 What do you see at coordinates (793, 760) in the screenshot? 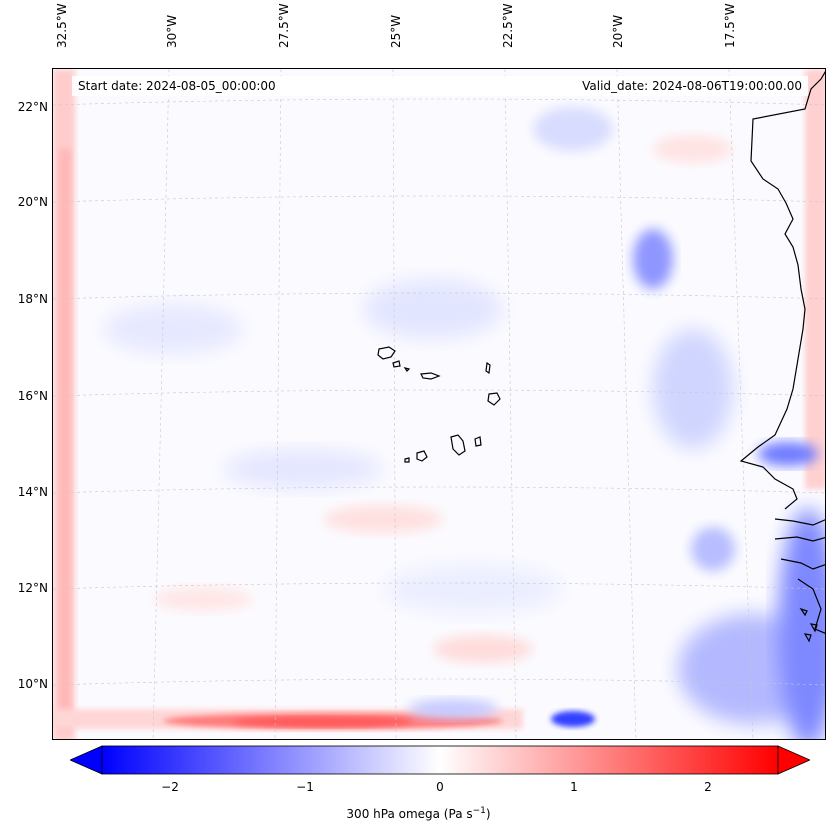
I see `colorbar-extend-positive` at bounding box center [793, 760].